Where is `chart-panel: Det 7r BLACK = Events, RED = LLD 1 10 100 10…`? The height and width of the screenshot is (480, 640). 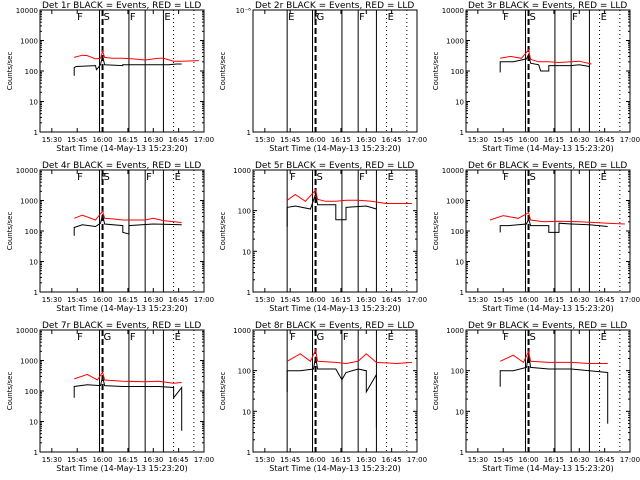
chart-panel: Det 7r BLACK = Events, RED = LLD 1 10 100 10… is located at coordinates (110, 397).